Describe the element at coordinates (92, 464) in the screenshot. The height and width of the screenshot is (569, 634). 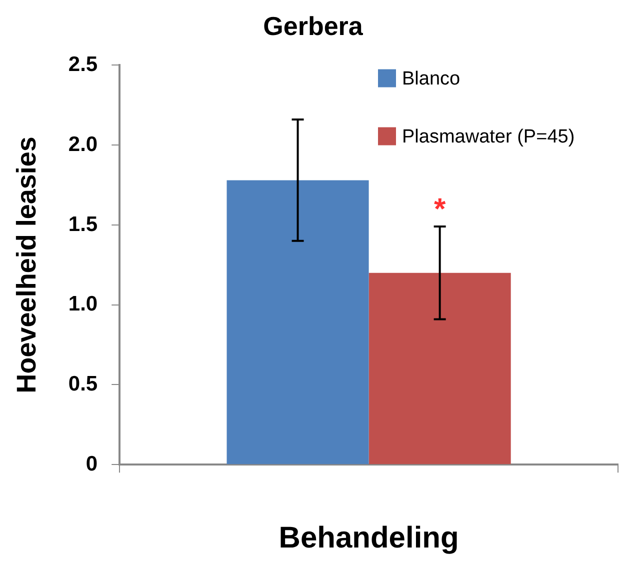
I see `y-tick-label: 0` at that location.